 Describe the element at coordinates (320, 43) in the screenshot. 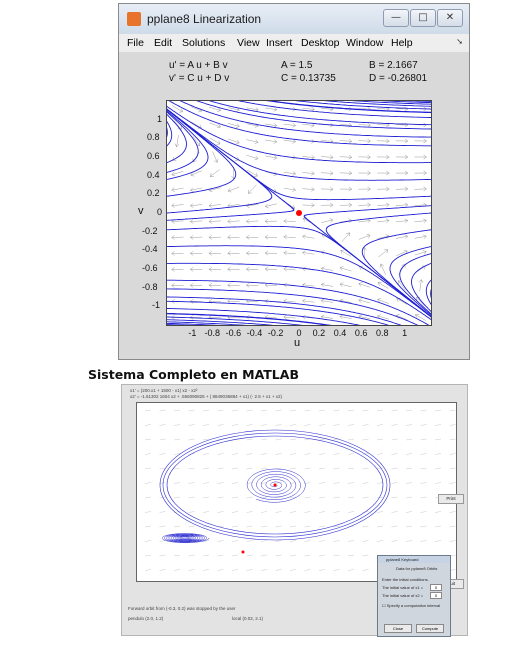

I see `menu-desktop: Desktop` at that location.